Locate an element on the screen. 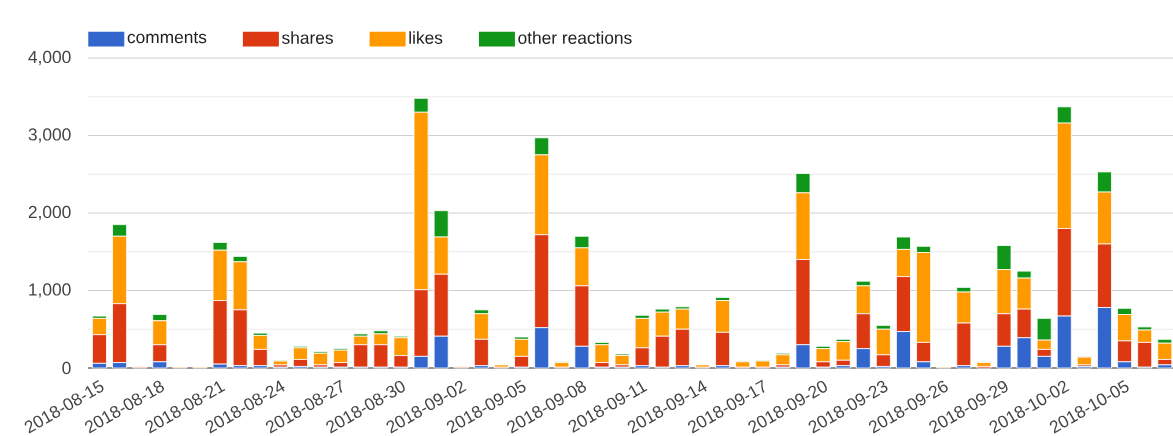  y-tick-label: 3,000 is located at coordinates (49, 135).